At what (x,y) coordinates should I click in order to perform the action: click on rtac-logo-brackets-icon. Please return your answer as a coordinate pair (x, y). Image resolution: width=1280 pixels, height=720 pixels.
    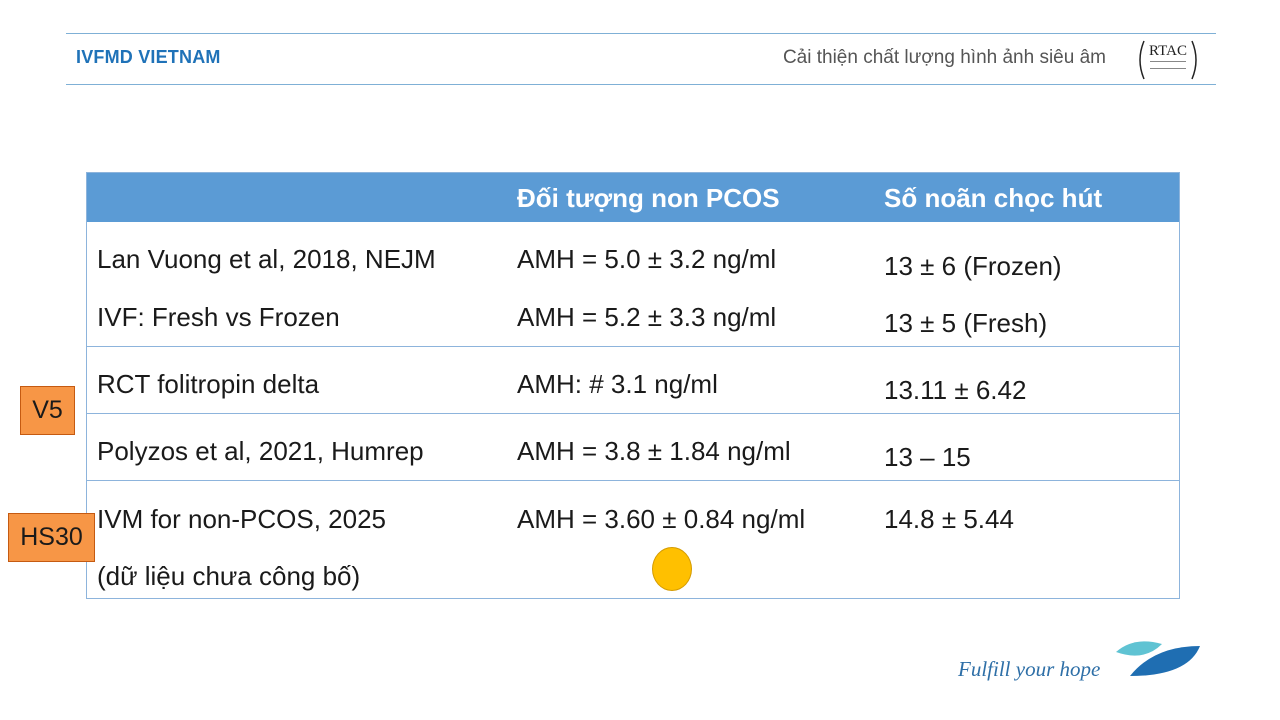
    Looking at the image, I should click on (1168, 60).